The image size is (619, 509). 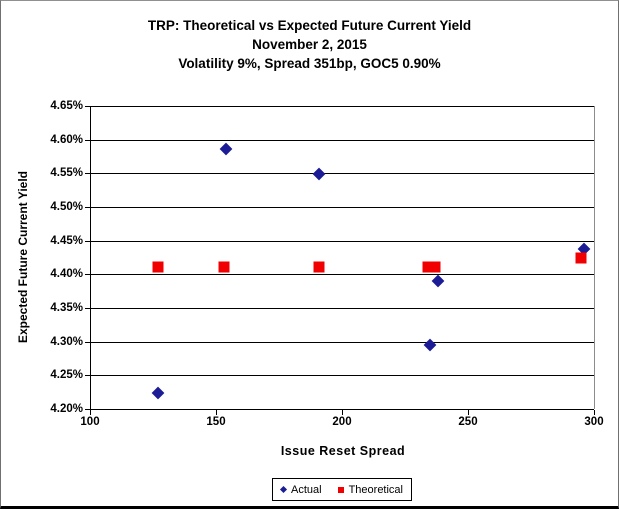 I want to click on y-axis-line, so click(x=90, y=257).